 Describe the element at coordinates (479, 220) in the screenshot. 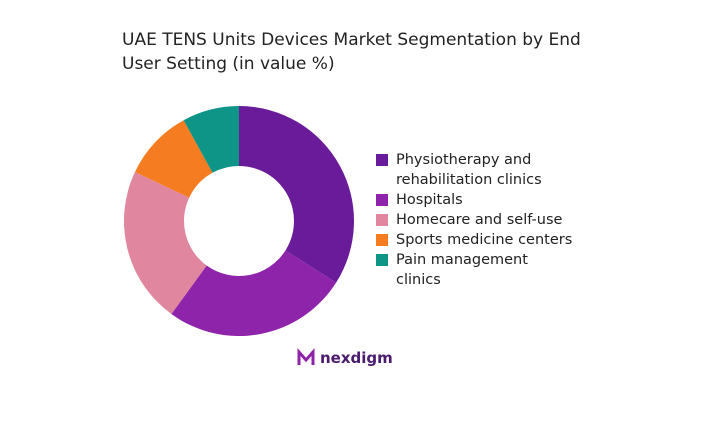

I see `legend-label: Homecare and self-use` at that location.